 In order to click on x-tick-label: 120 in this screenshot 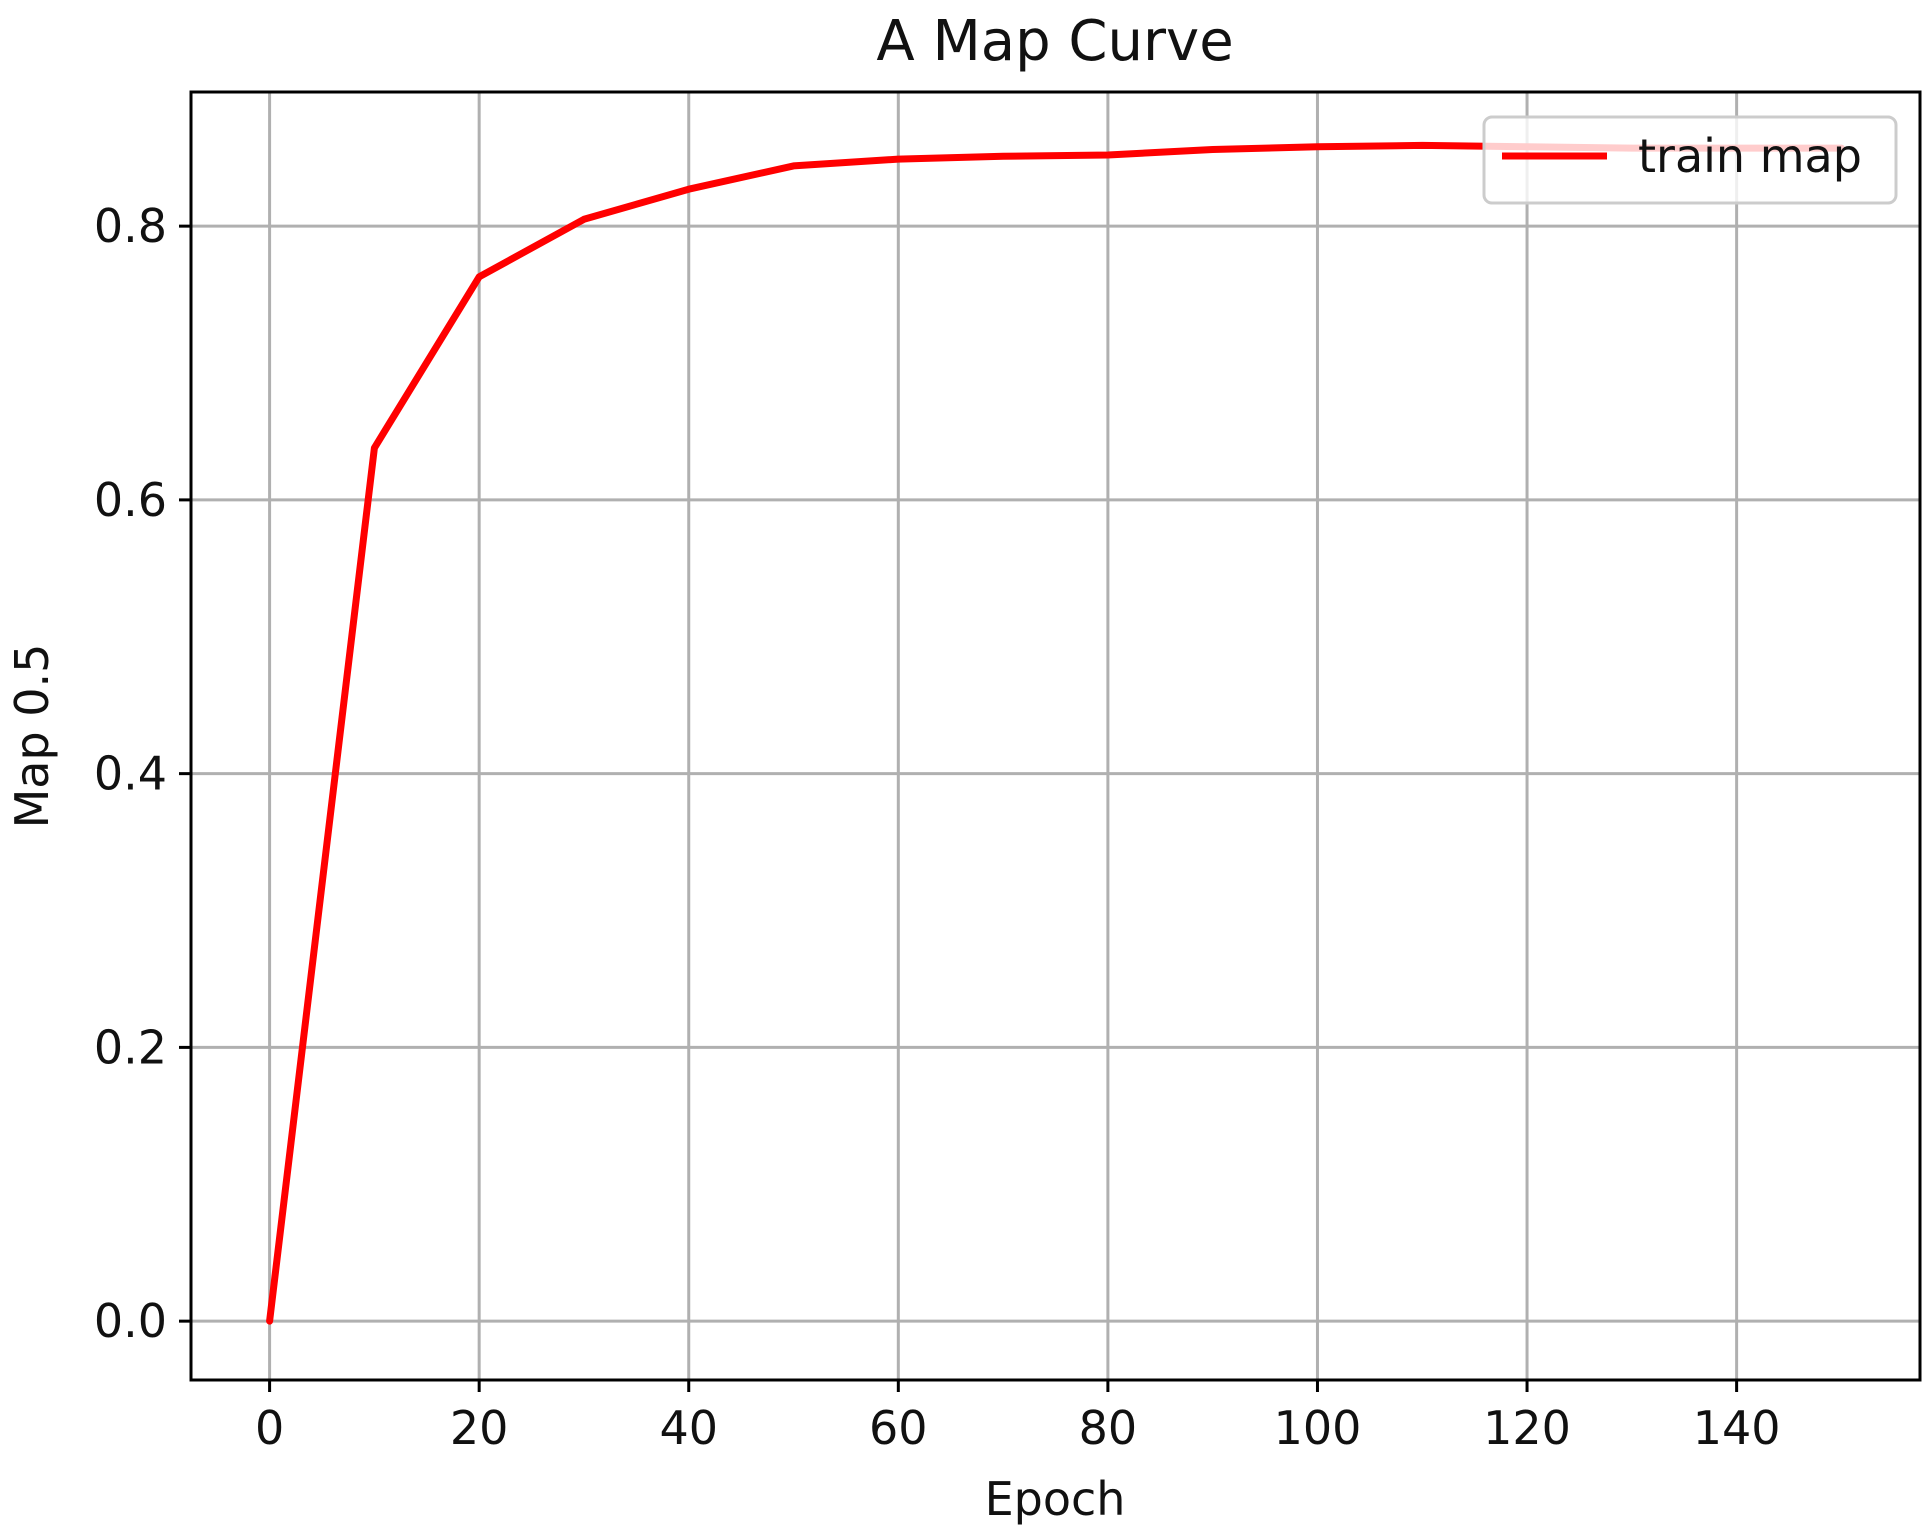, I will do `click(1527, 1428)`.